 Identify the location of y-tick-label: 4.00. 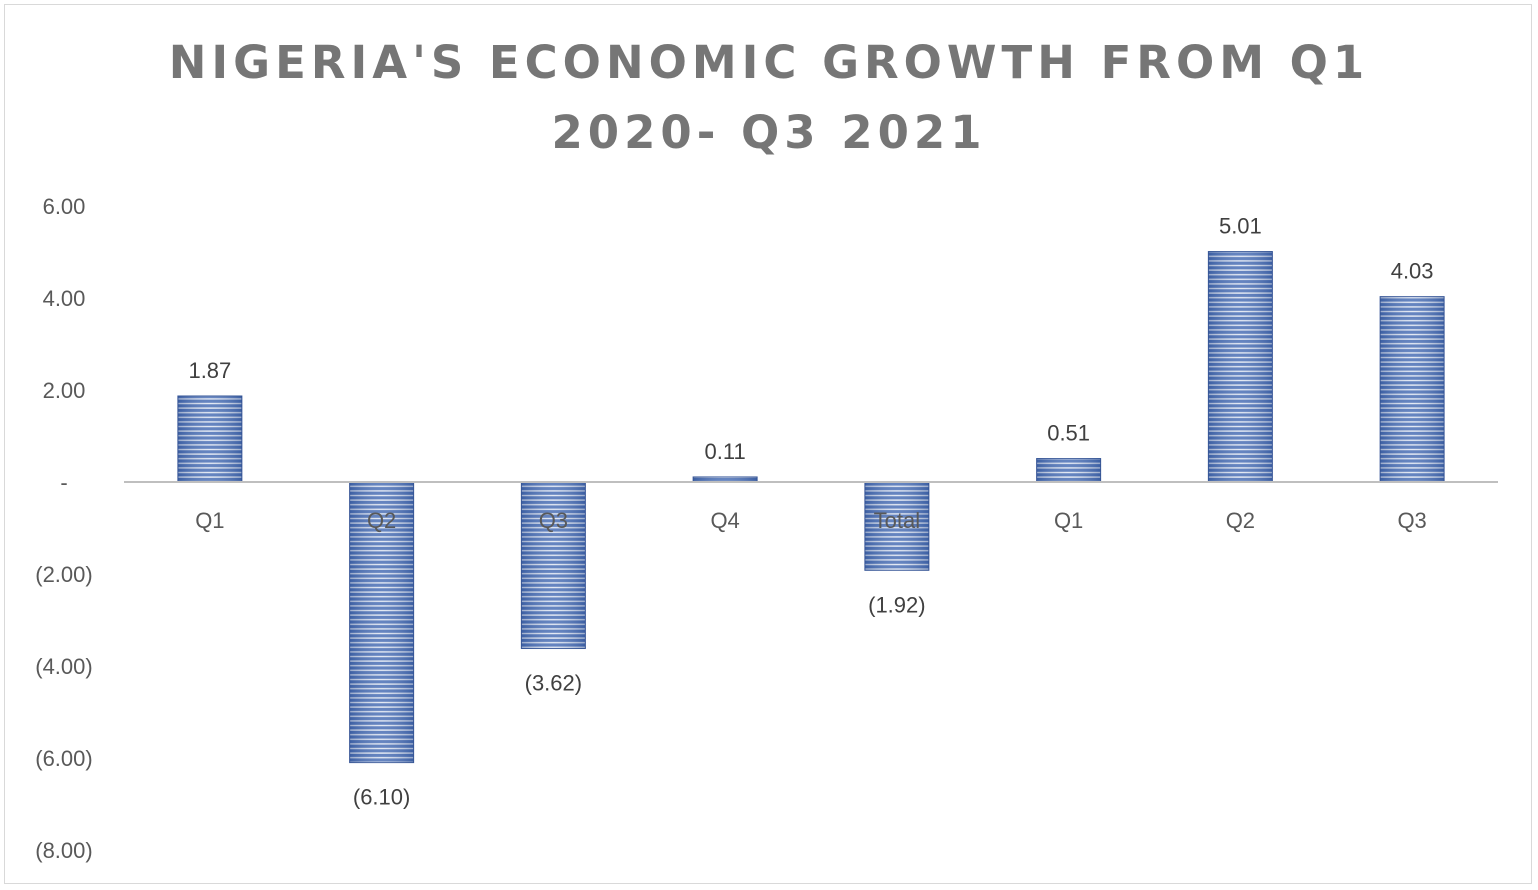
(64, 298).